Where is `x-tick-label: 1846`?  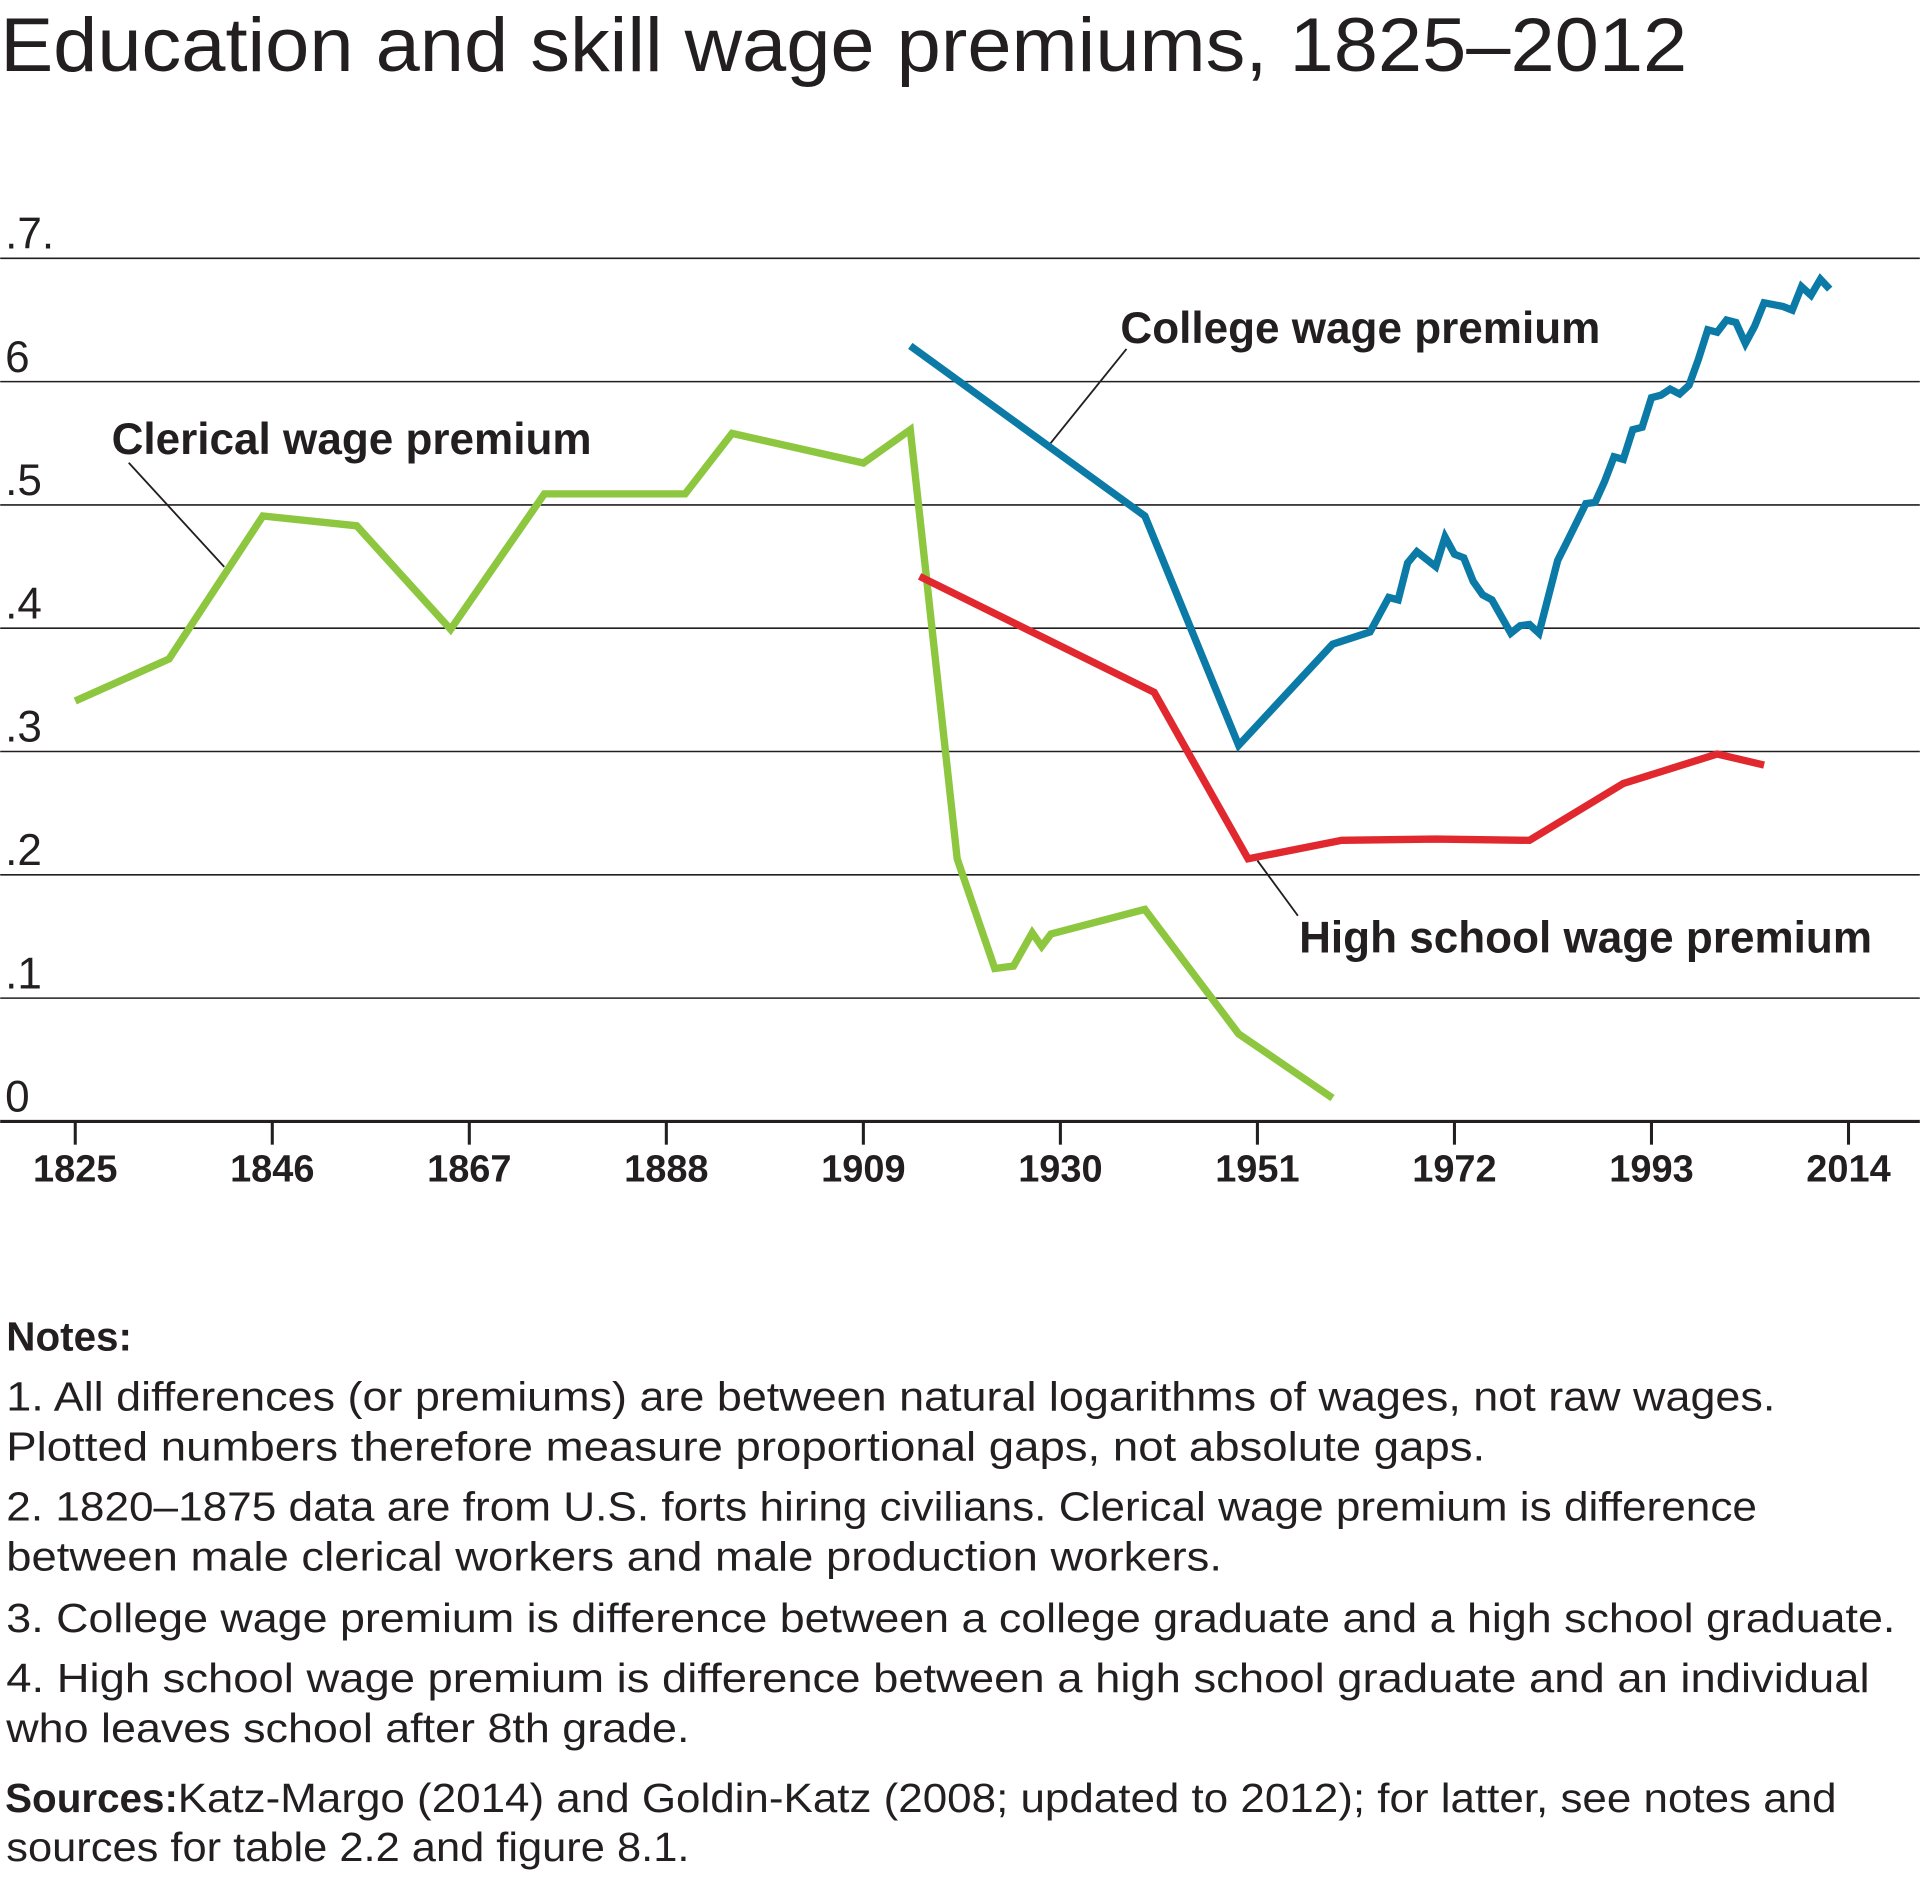 x-tick-label: 1846 is located at coordinates (272, 1169).